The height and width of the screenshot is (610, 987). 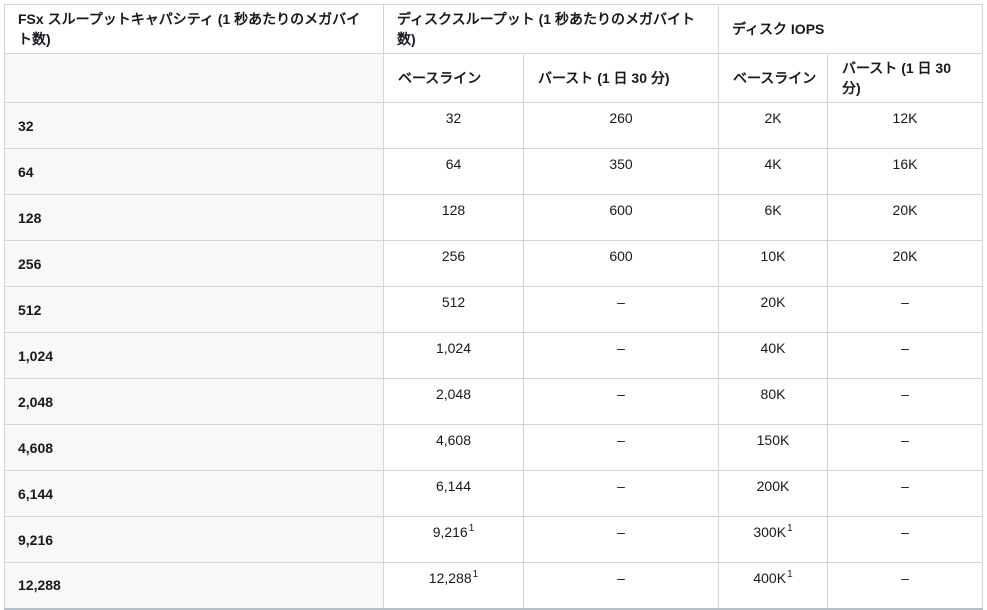 I want to click on col-header-disk-burst: バースト (1 日 30 分), so click(x=621, y=78).